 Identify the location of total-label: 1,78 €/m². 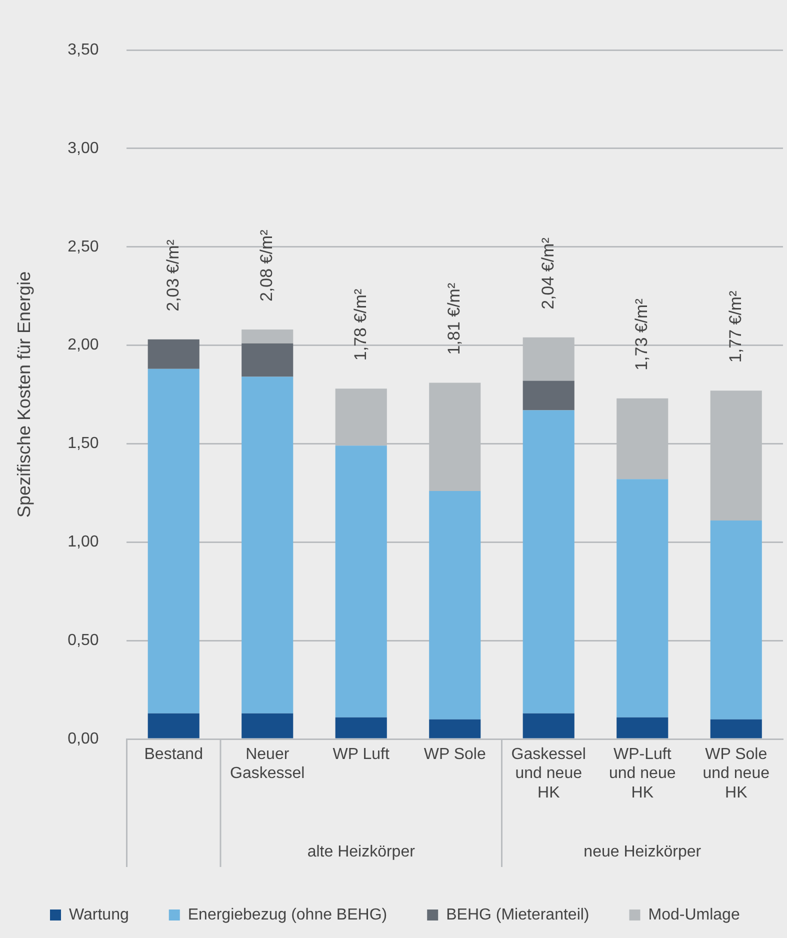
(360, 324).